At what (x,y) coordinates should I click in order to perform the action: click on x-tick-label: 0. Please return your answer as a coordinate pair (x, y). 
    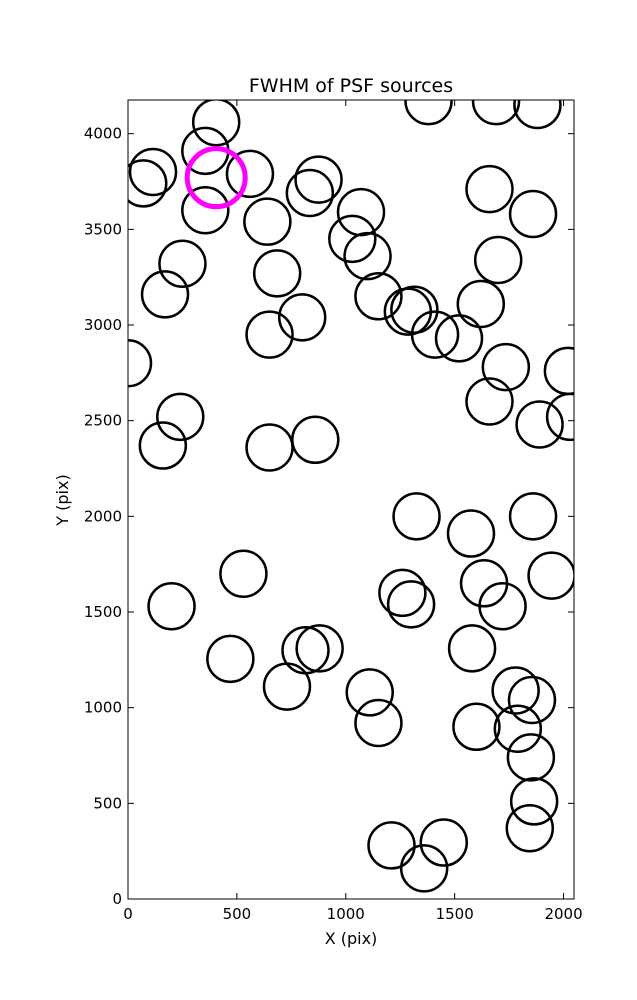
    Looking at the image, I should click on (128, 914).